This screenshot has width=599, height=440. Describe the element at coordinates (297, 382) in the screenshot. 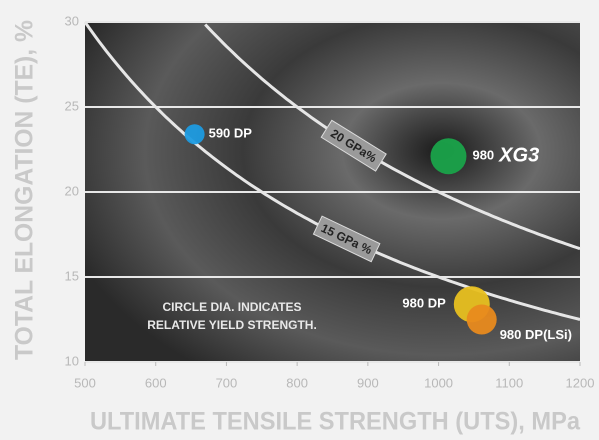

I see `x-tick-label: 800` at that location.